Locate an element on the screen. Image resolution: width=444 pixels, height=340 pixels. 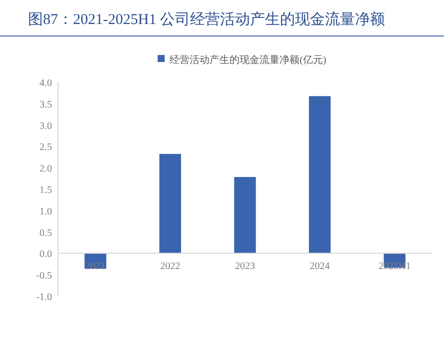
x-tick-label: 2022 is located at coordinates (170, 266).